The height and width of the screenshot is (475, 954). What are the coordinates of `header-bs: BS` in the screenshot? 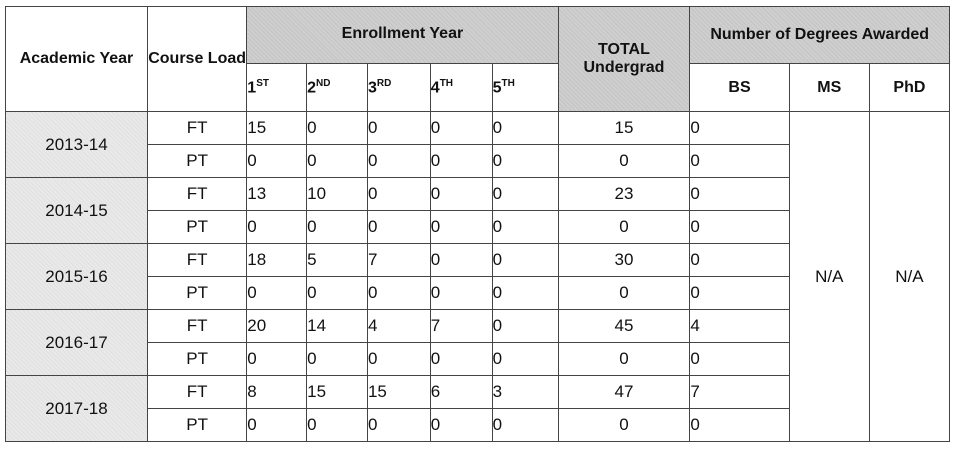 It's located at (739, 87).